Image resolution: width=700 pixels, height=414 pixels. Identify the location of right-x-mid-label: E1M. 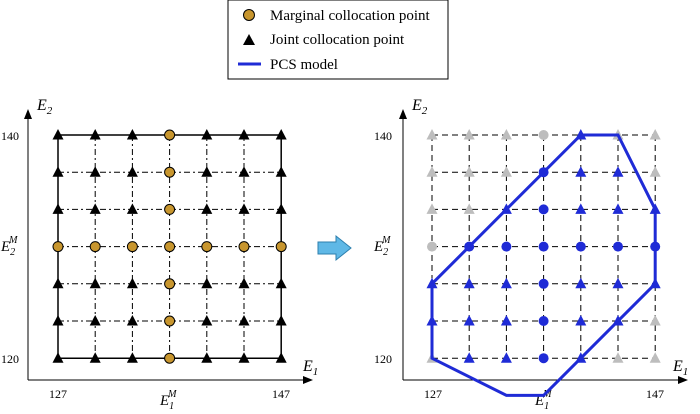
(543, 400).